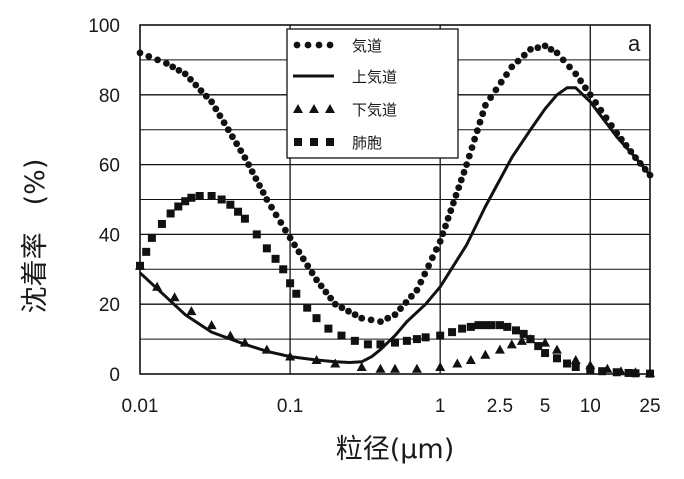 The height and width of the screenshot is (479, 684). What do you see at coordinates (109, 305) in the screenshot?
I see `y-tick-label: 20` at bounding box center [109, 305].